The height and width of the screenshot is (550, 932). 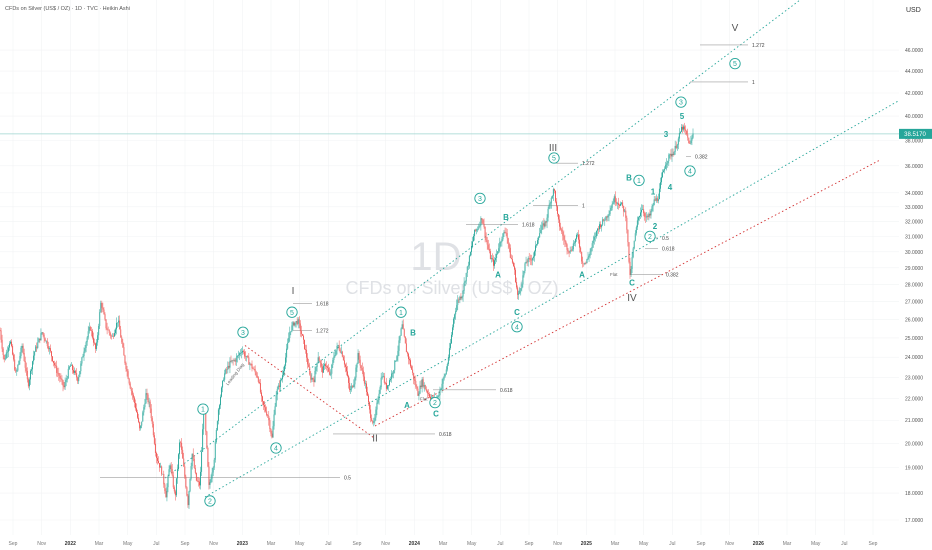 I want to click on fib-level-label: 1, so click(x=583, y=206).